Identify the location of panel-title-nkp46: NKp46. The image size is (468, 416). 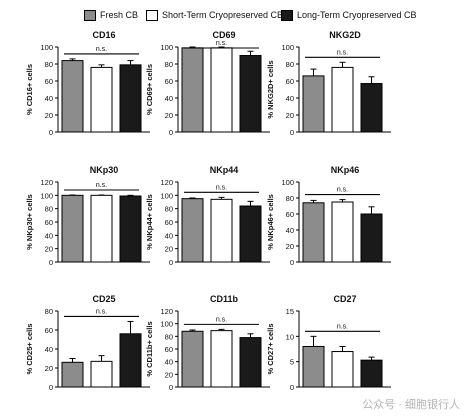
(345, 170).